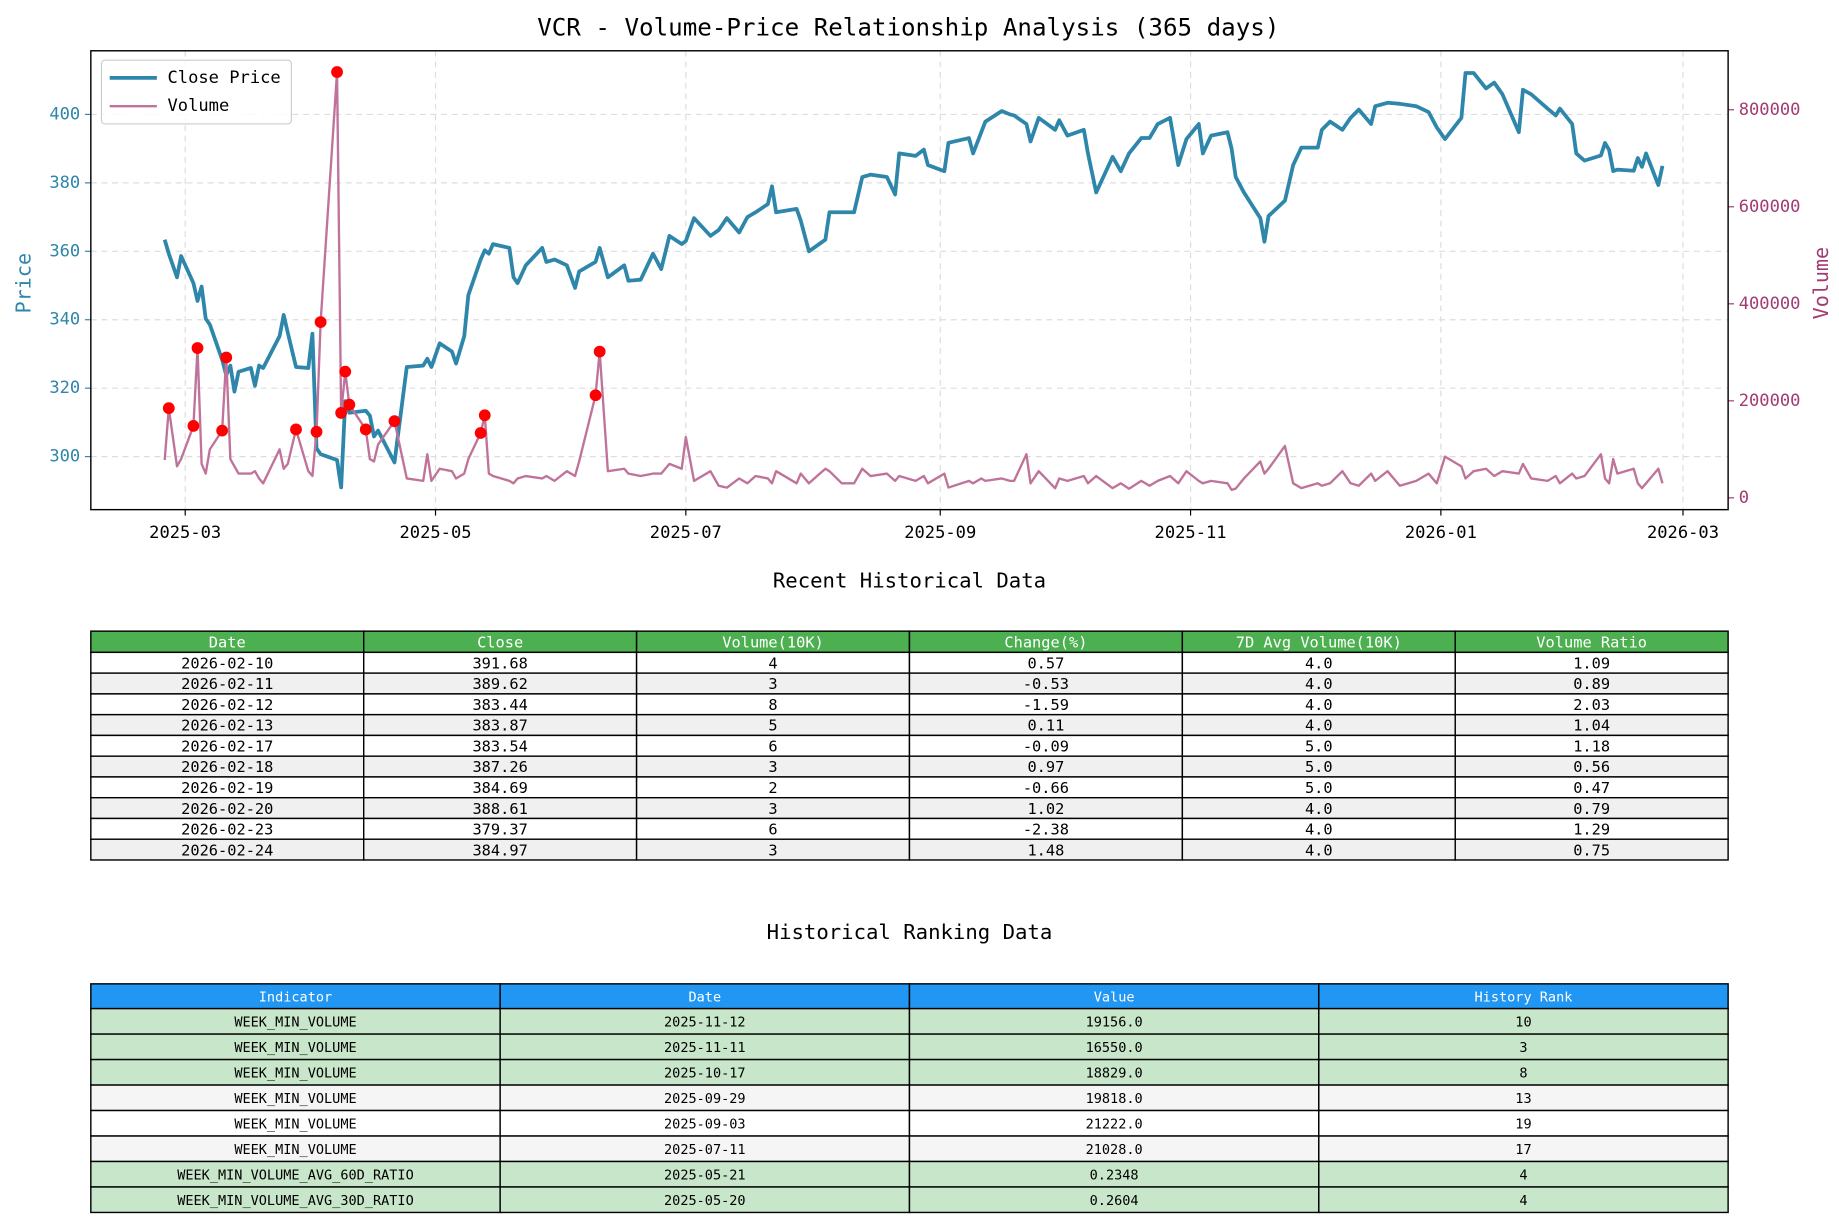 This screenshot has height=1221, width=1839. I want to click on table-cell-text: -1.59, so click(1046, 705).